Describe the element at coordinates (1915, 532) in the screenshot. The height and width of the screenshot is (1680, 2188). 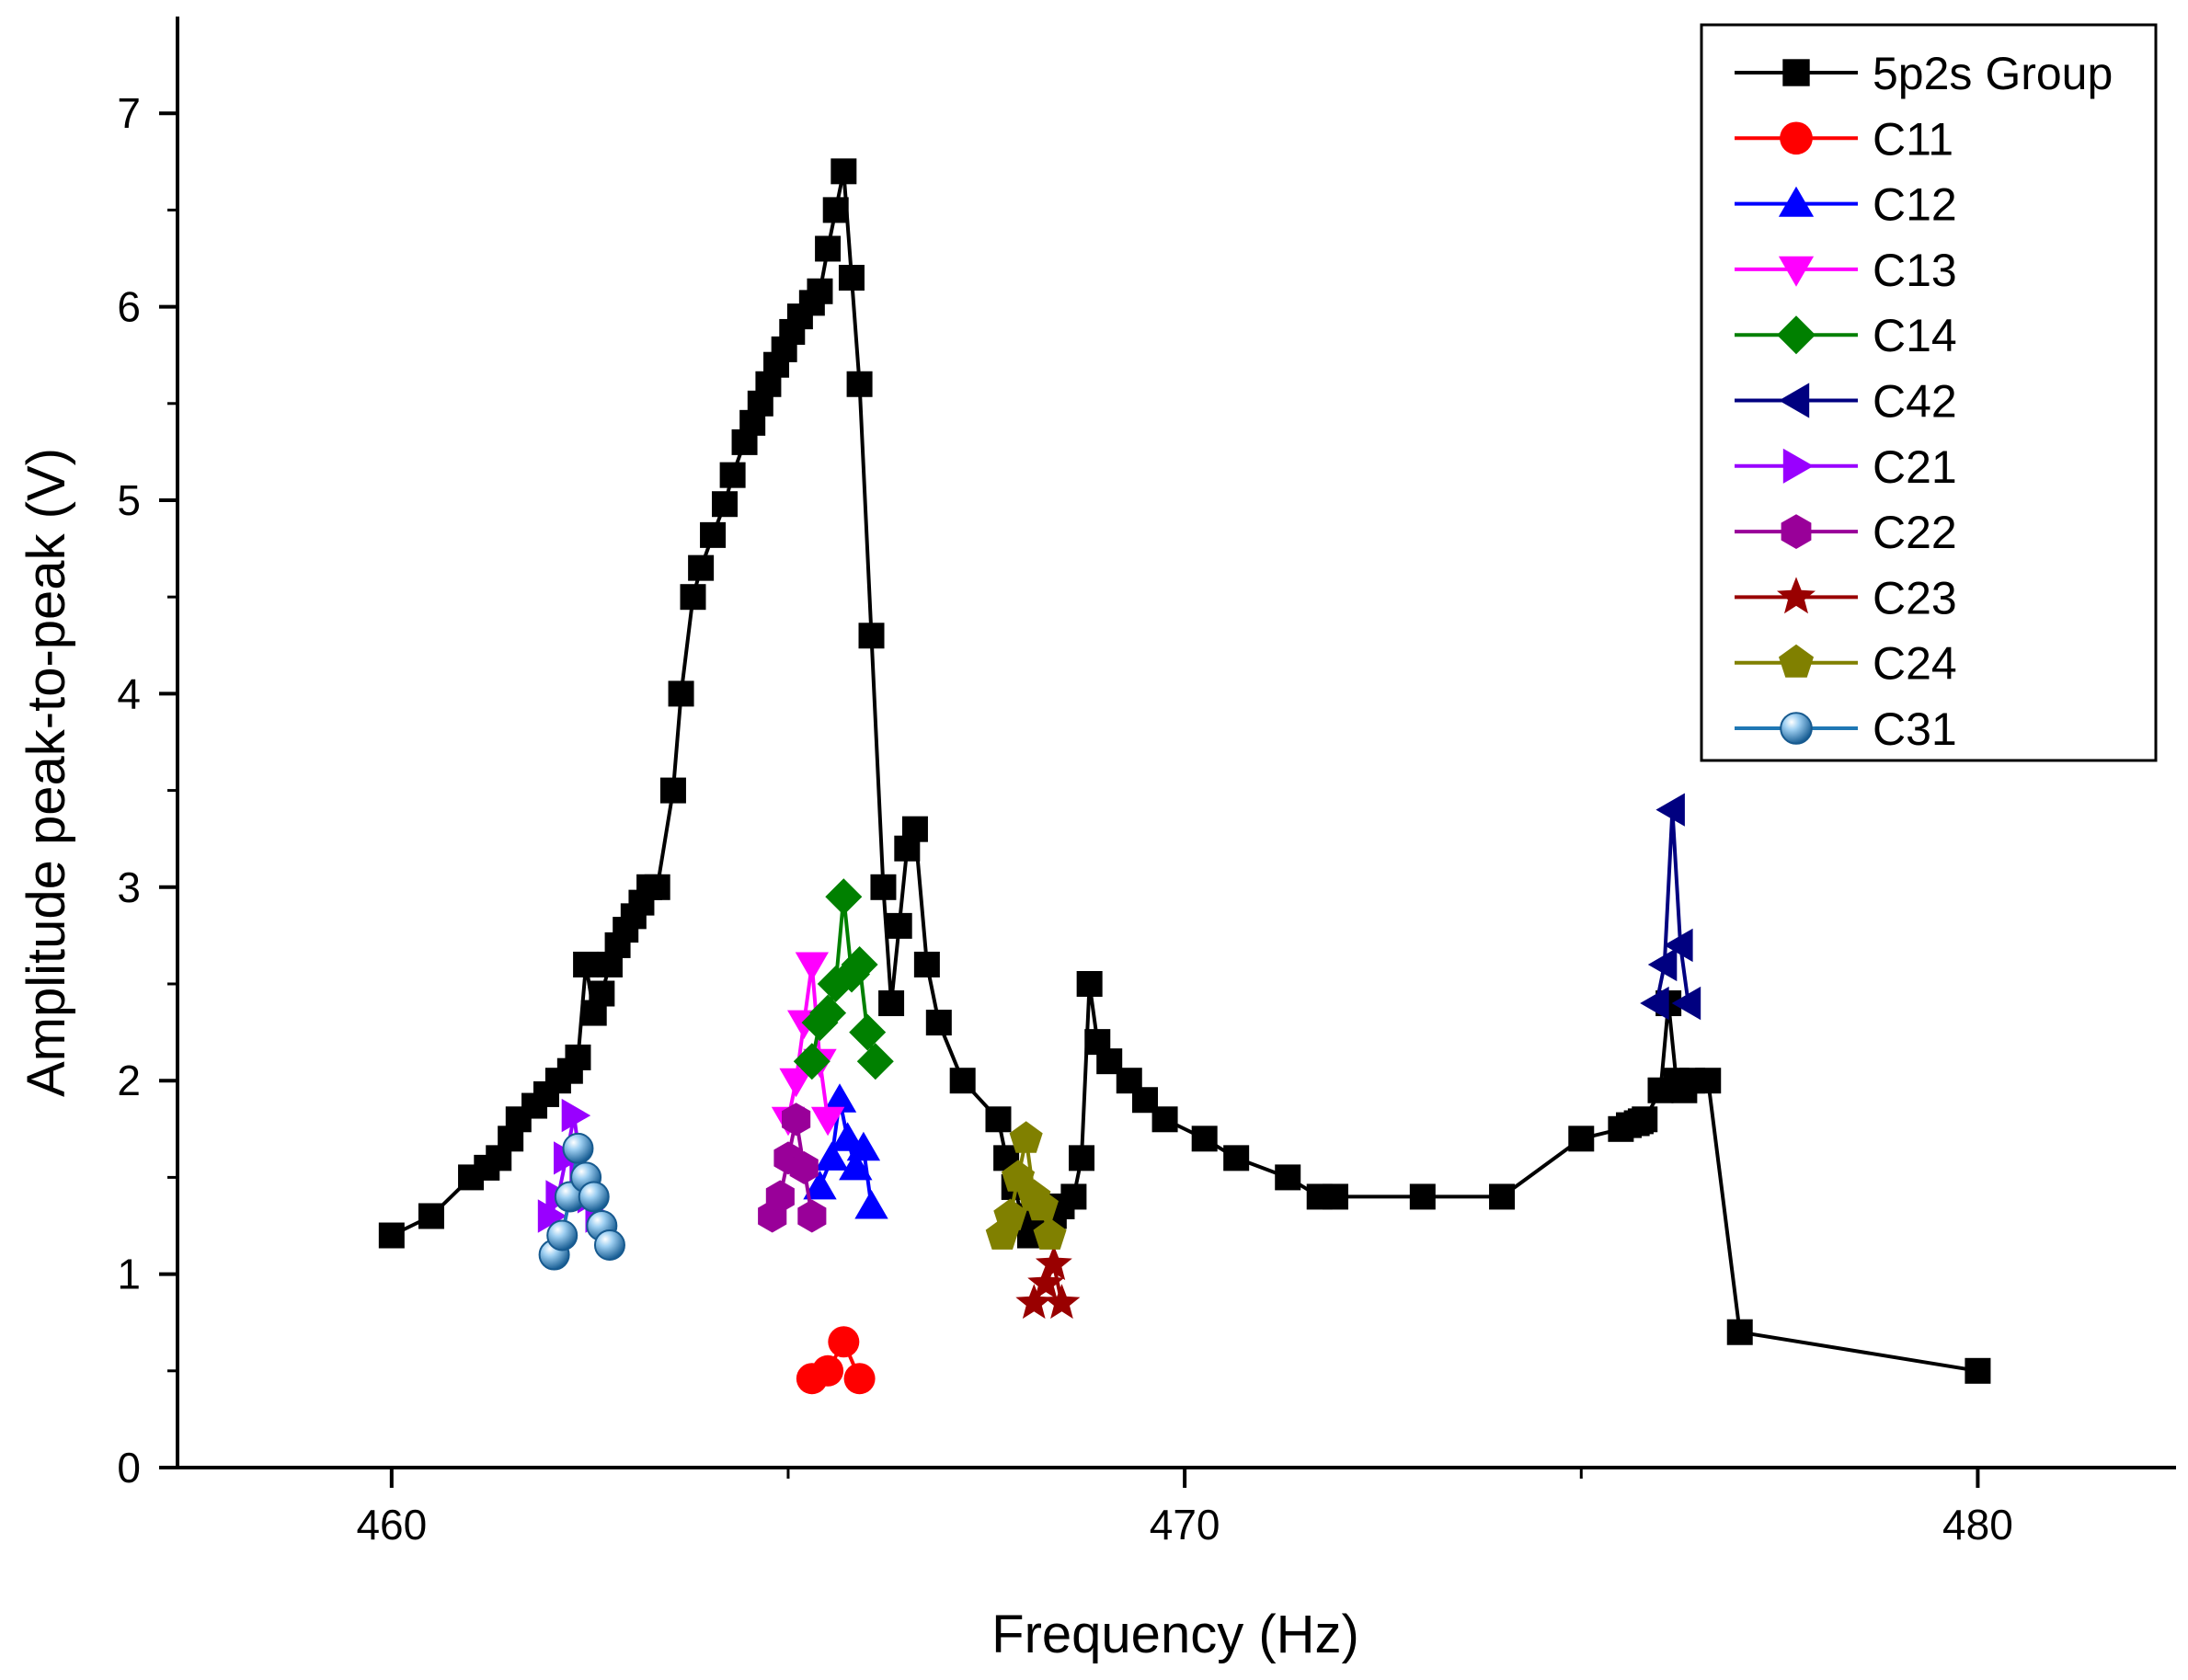
I see `legend-label: C22` at that location.